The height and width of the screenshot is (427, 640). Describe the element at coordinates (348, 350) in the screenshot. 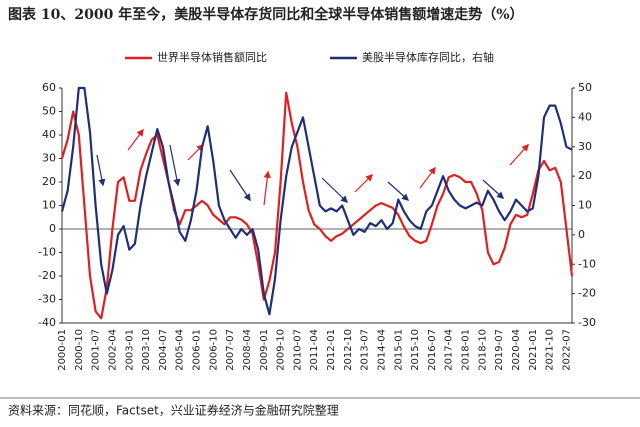

I see `x-tick-label: 2012-10` at that location.